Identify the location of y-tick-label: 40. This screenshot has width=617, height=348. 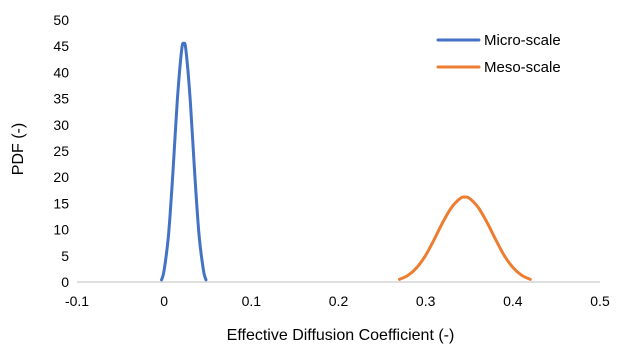
(61, 72).